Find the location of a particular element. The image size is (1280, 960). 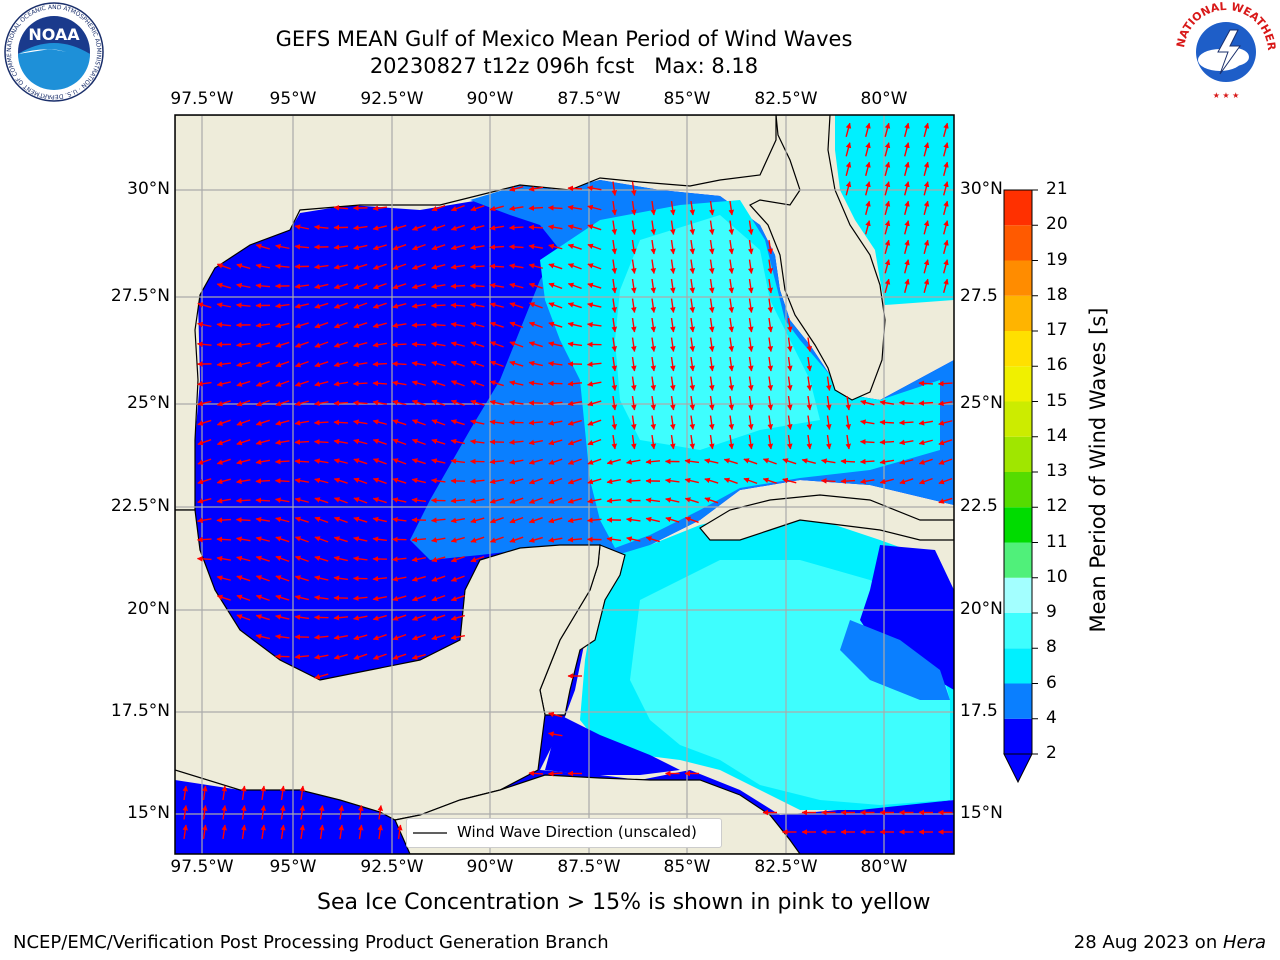

zone-8s is located at coordinates (717, 332).